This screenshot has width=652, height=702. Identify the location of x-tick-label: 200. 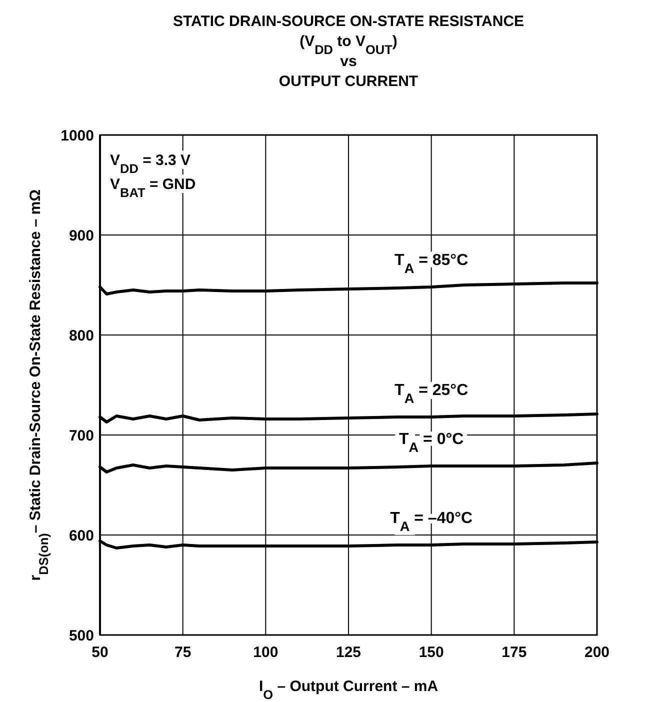
(597, 652).